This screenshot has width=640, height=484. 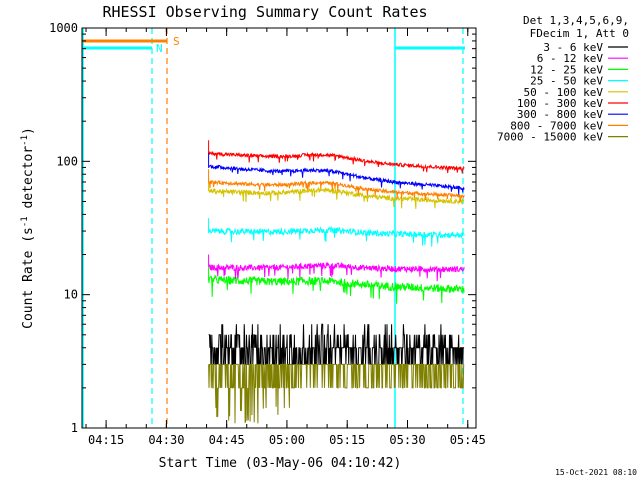 I want to click on series-800-7000-keV-line, so click(x=336, y=186).